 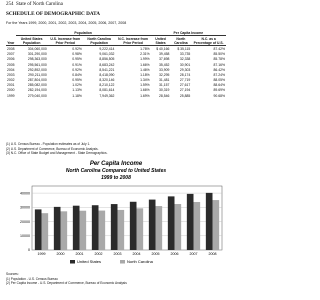 I want to click on column-header: Year, so click(x=11, y=41).